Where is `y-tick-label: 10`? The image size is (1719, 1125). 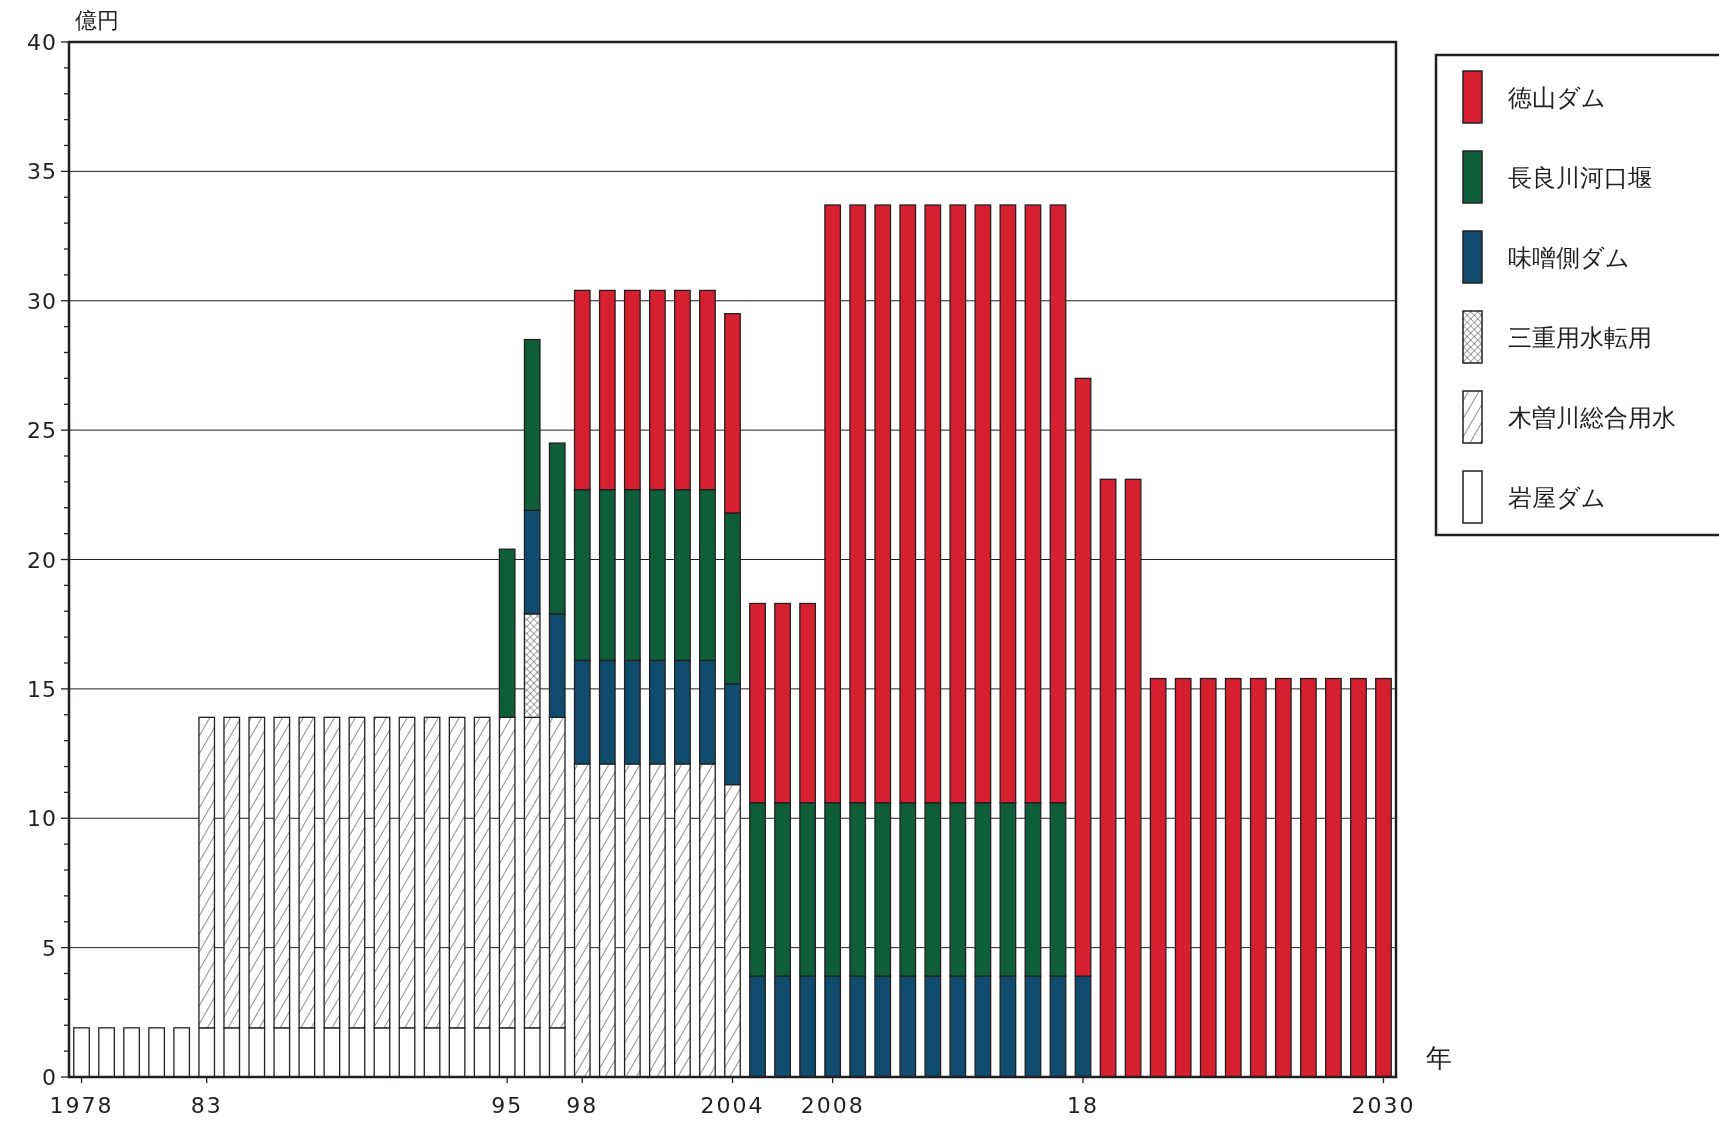
y-tick-label: 10 is located at coordinates (42, 819).